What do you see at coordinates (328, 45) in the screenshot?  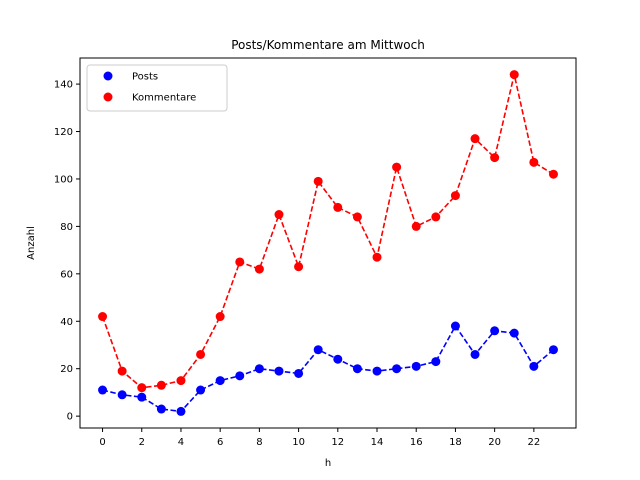 I see `chart-title: Posts/Kommentare am Mittwoch` at bounding box center [328, 45].